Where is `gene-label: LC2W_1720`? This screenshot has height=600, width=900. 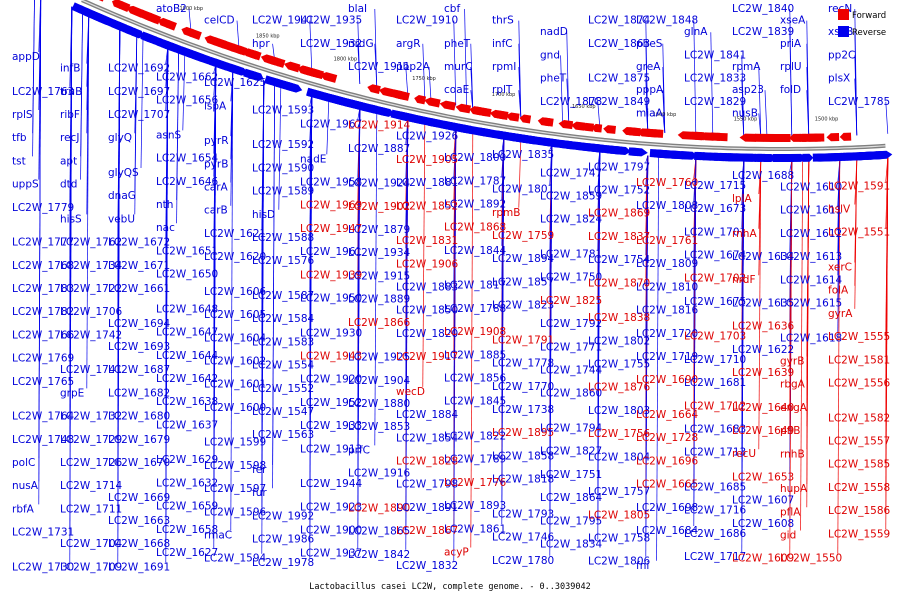
gene-label: LC2W_1720 is located at coordinates (667, 334).